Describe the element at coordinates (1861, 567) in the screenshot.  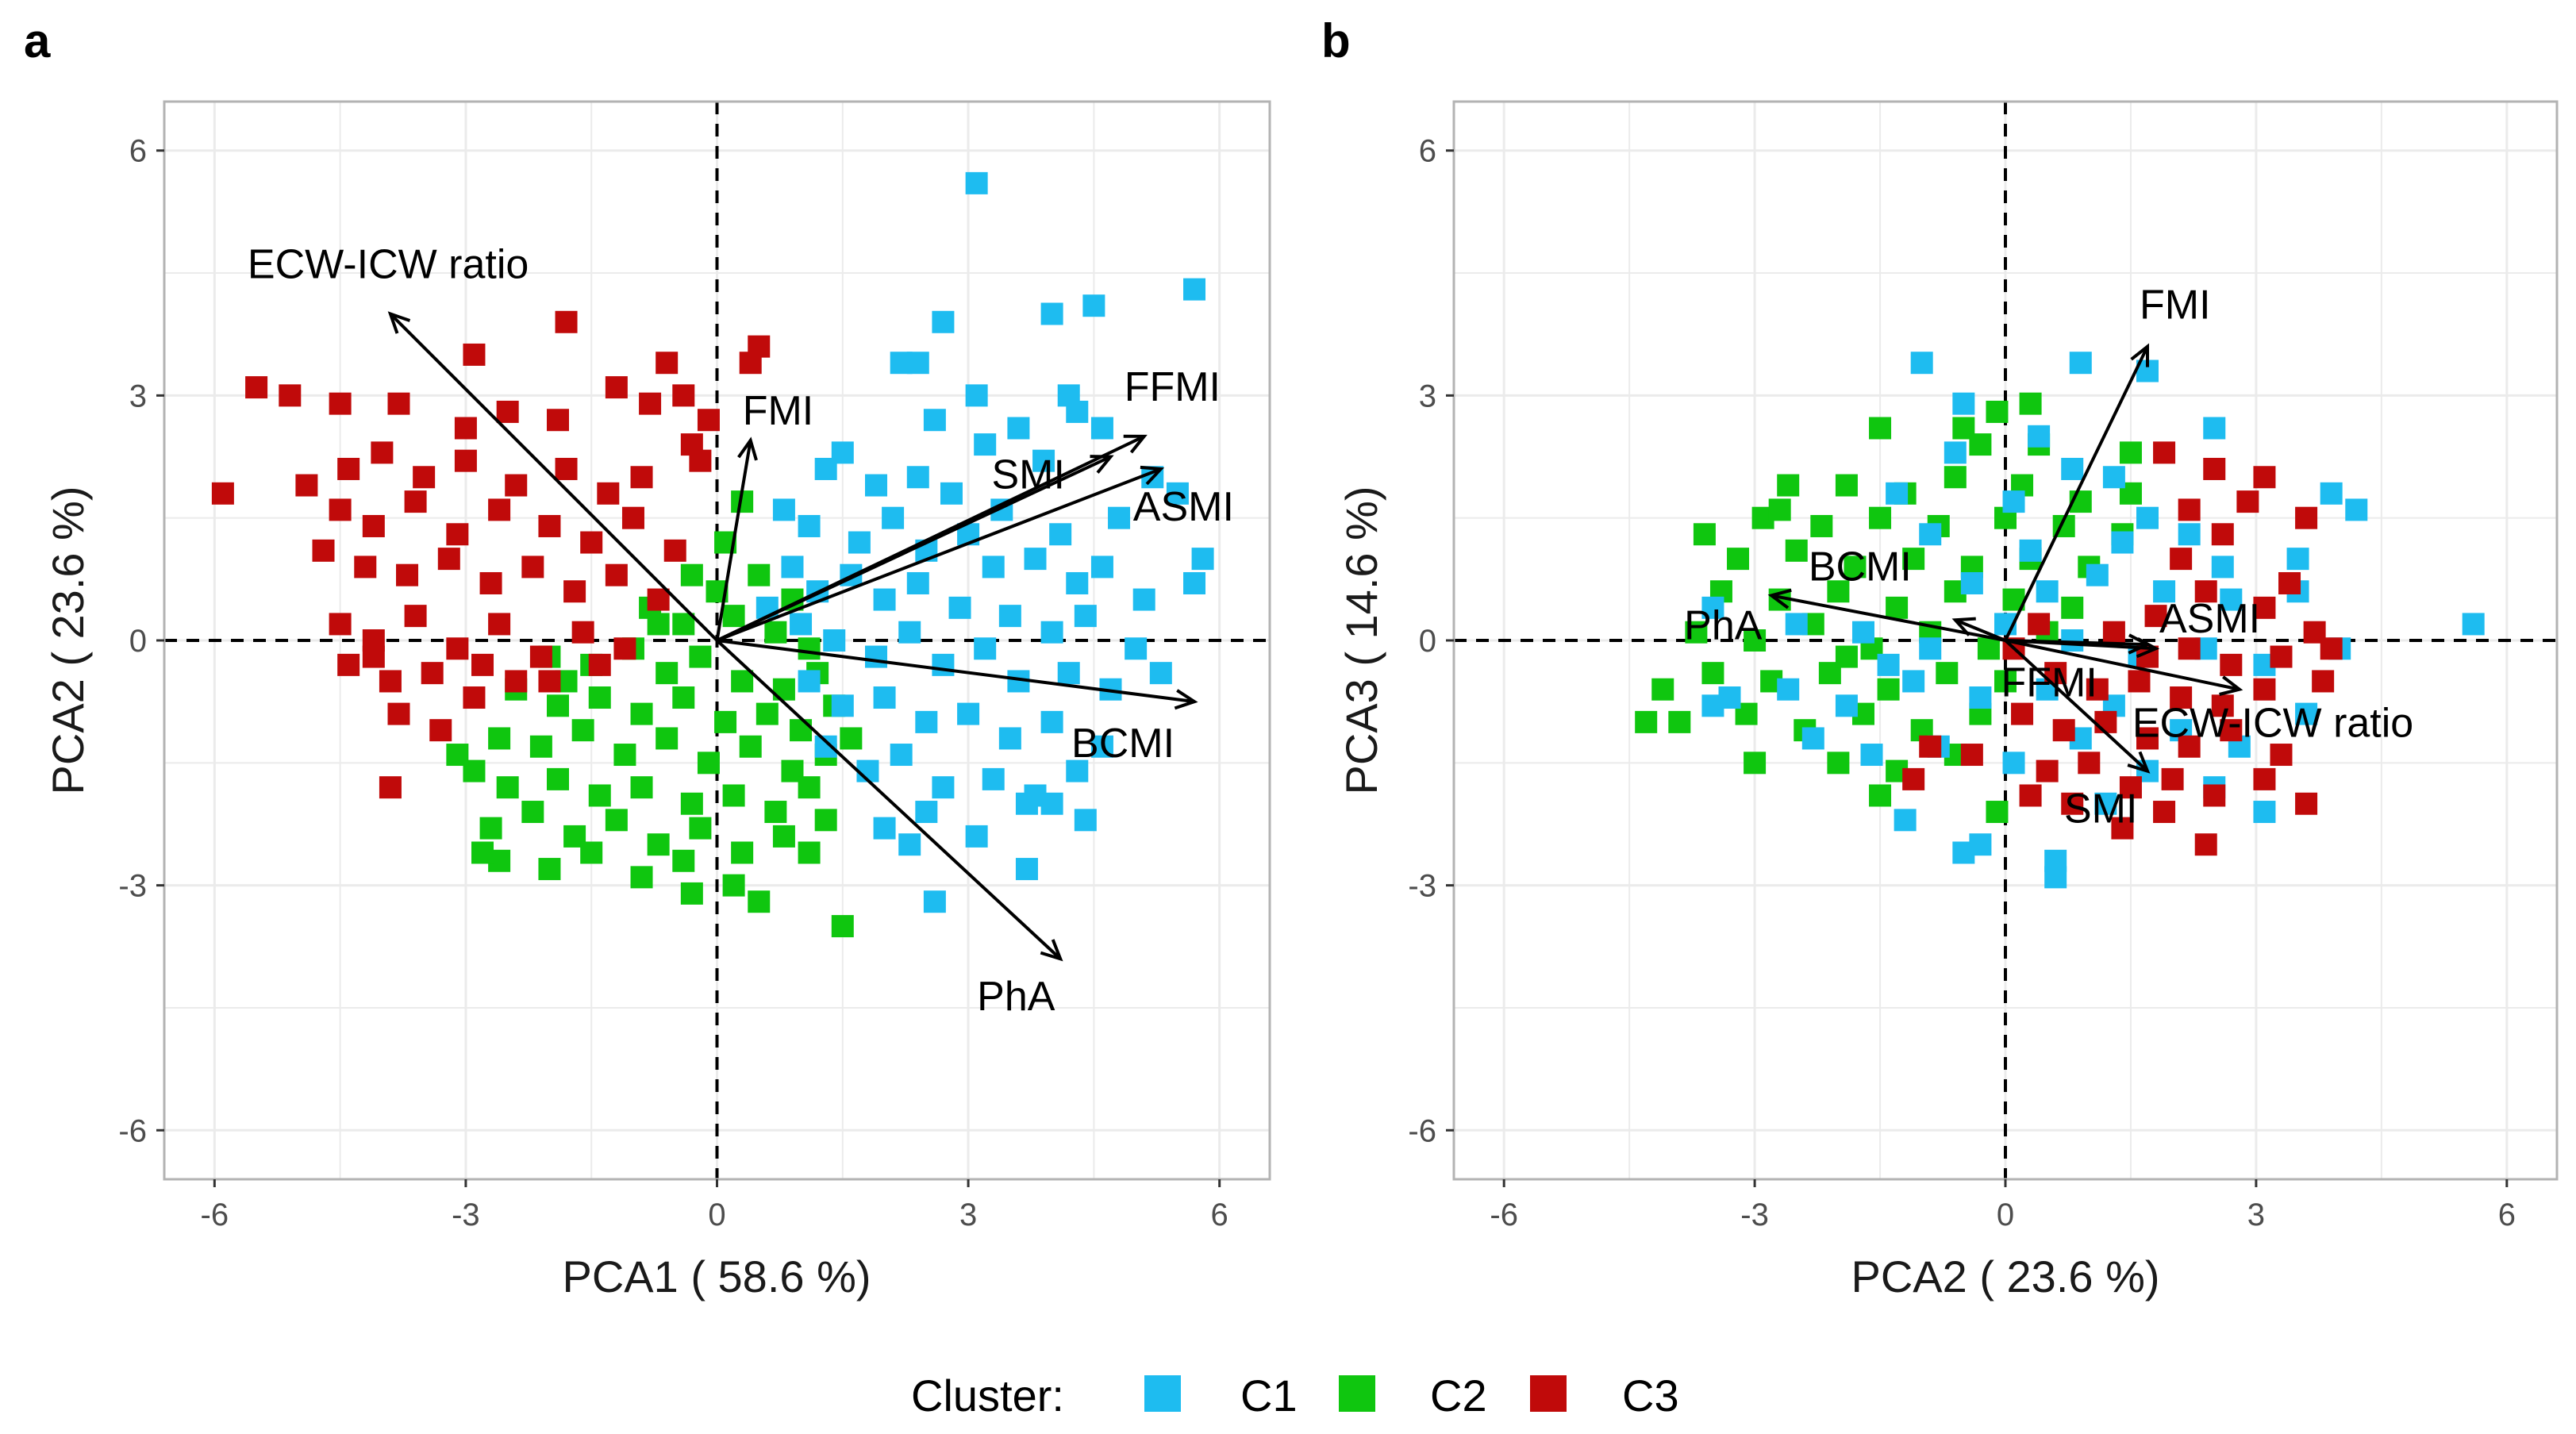
I see `loading-label: BCMI` at that location.